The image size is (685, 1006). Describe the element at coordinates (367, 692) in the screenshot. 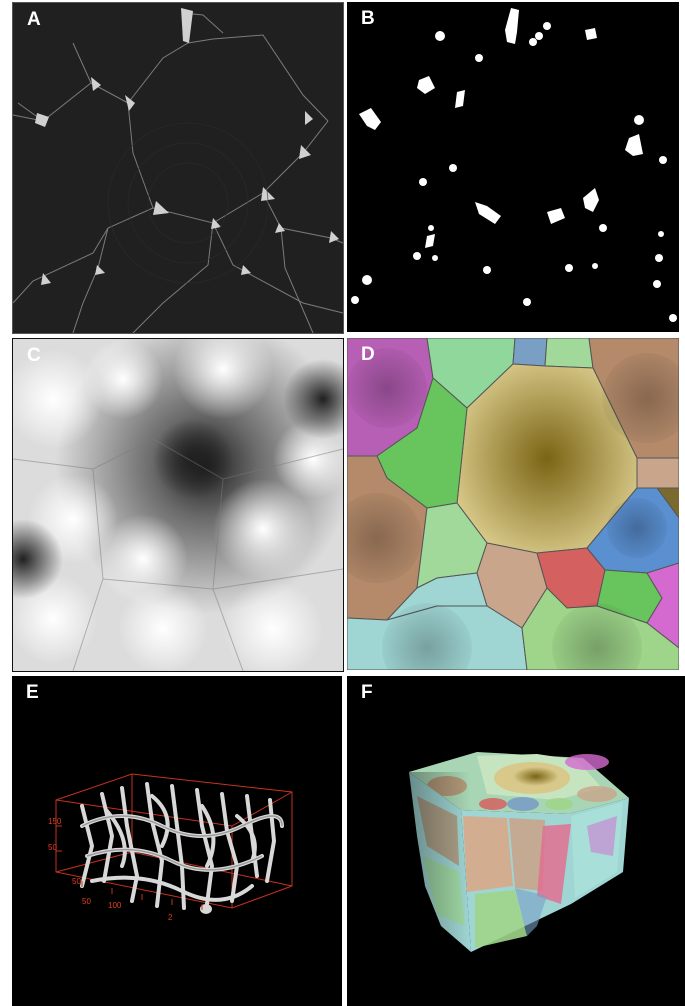

I see `panel-f-label: F` at that location.